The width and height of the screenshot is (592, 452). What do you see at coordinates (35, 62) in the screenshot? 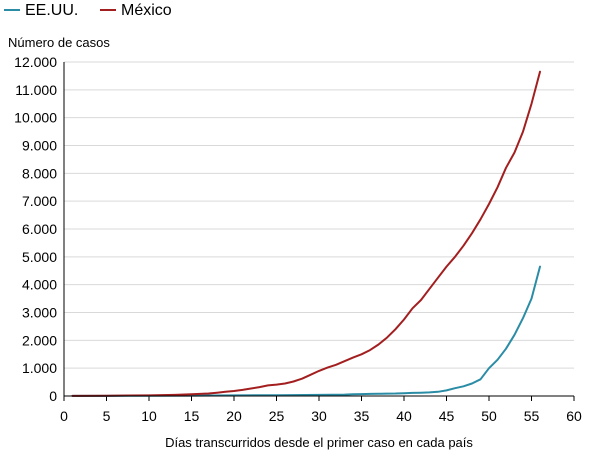
I see `y-tick-label: 12.000` at bounding box center [35, 62].